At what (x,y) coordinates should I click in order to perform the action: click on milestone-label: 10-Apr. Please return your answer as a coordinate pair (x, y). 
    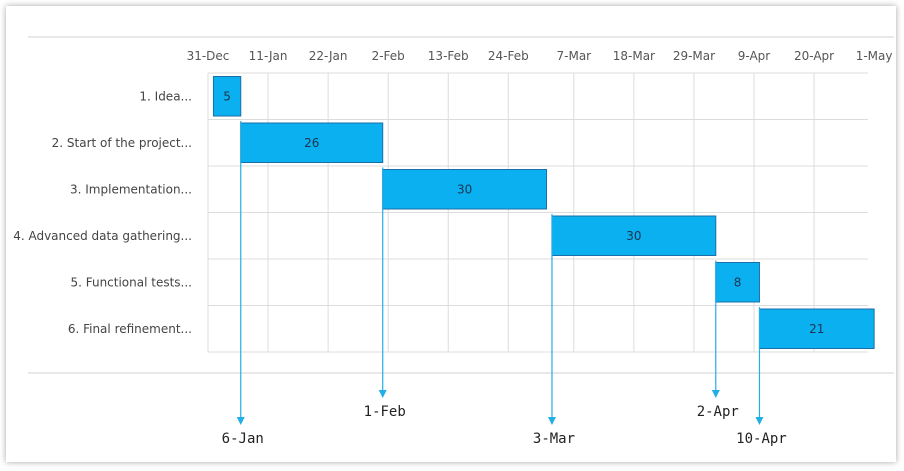
    Looking at the image, I should click on (761, 439).